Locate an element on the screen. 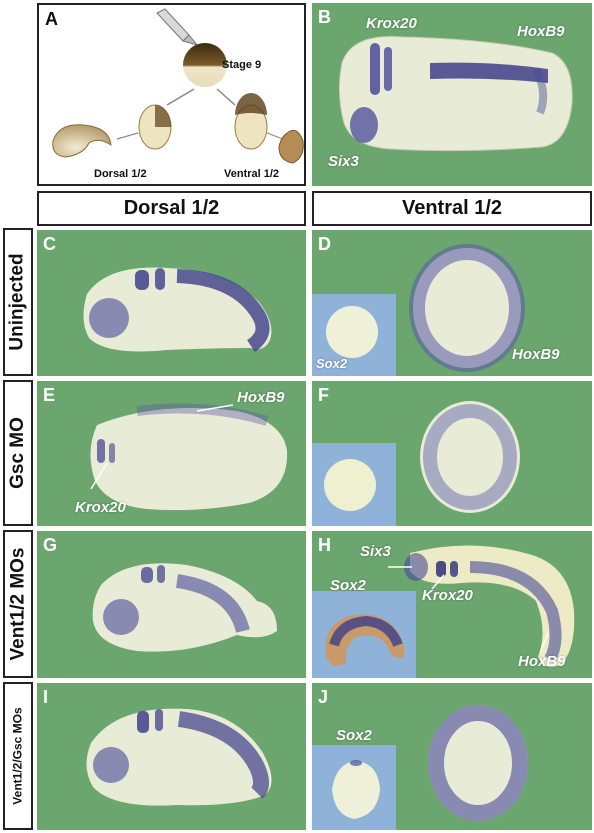  row-label-uninjected: Uninjected is located at coordinates (18, 302).